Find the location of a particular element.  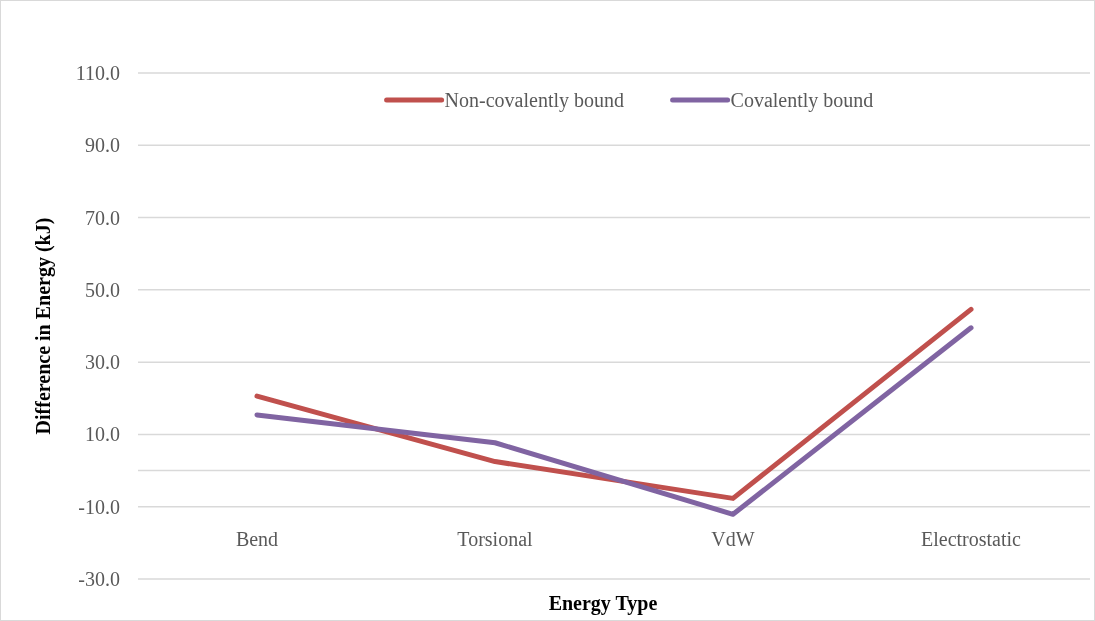

x-tick-label: VdW is located at coordinates (733, 539).